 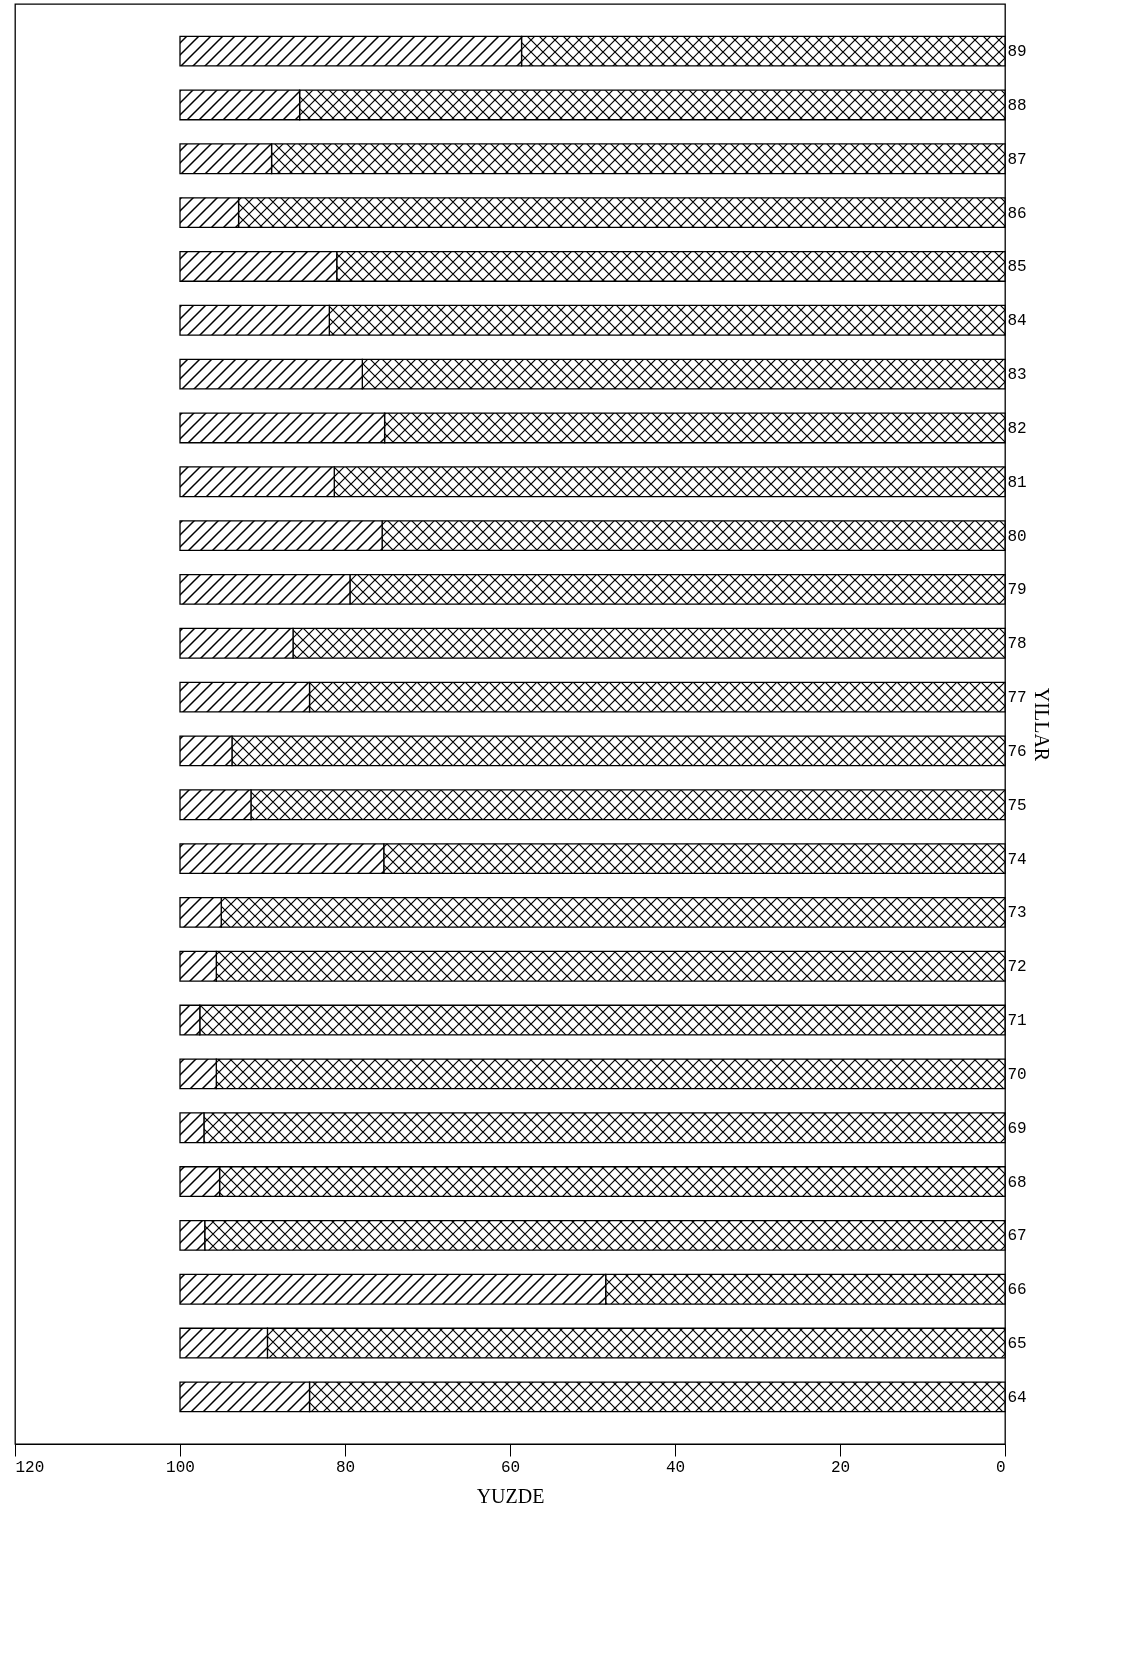 What do you see at coordinates (1017, 159) in the screenshot?
I see `y-tick-label: 87` at bounding box center [1017, 159].